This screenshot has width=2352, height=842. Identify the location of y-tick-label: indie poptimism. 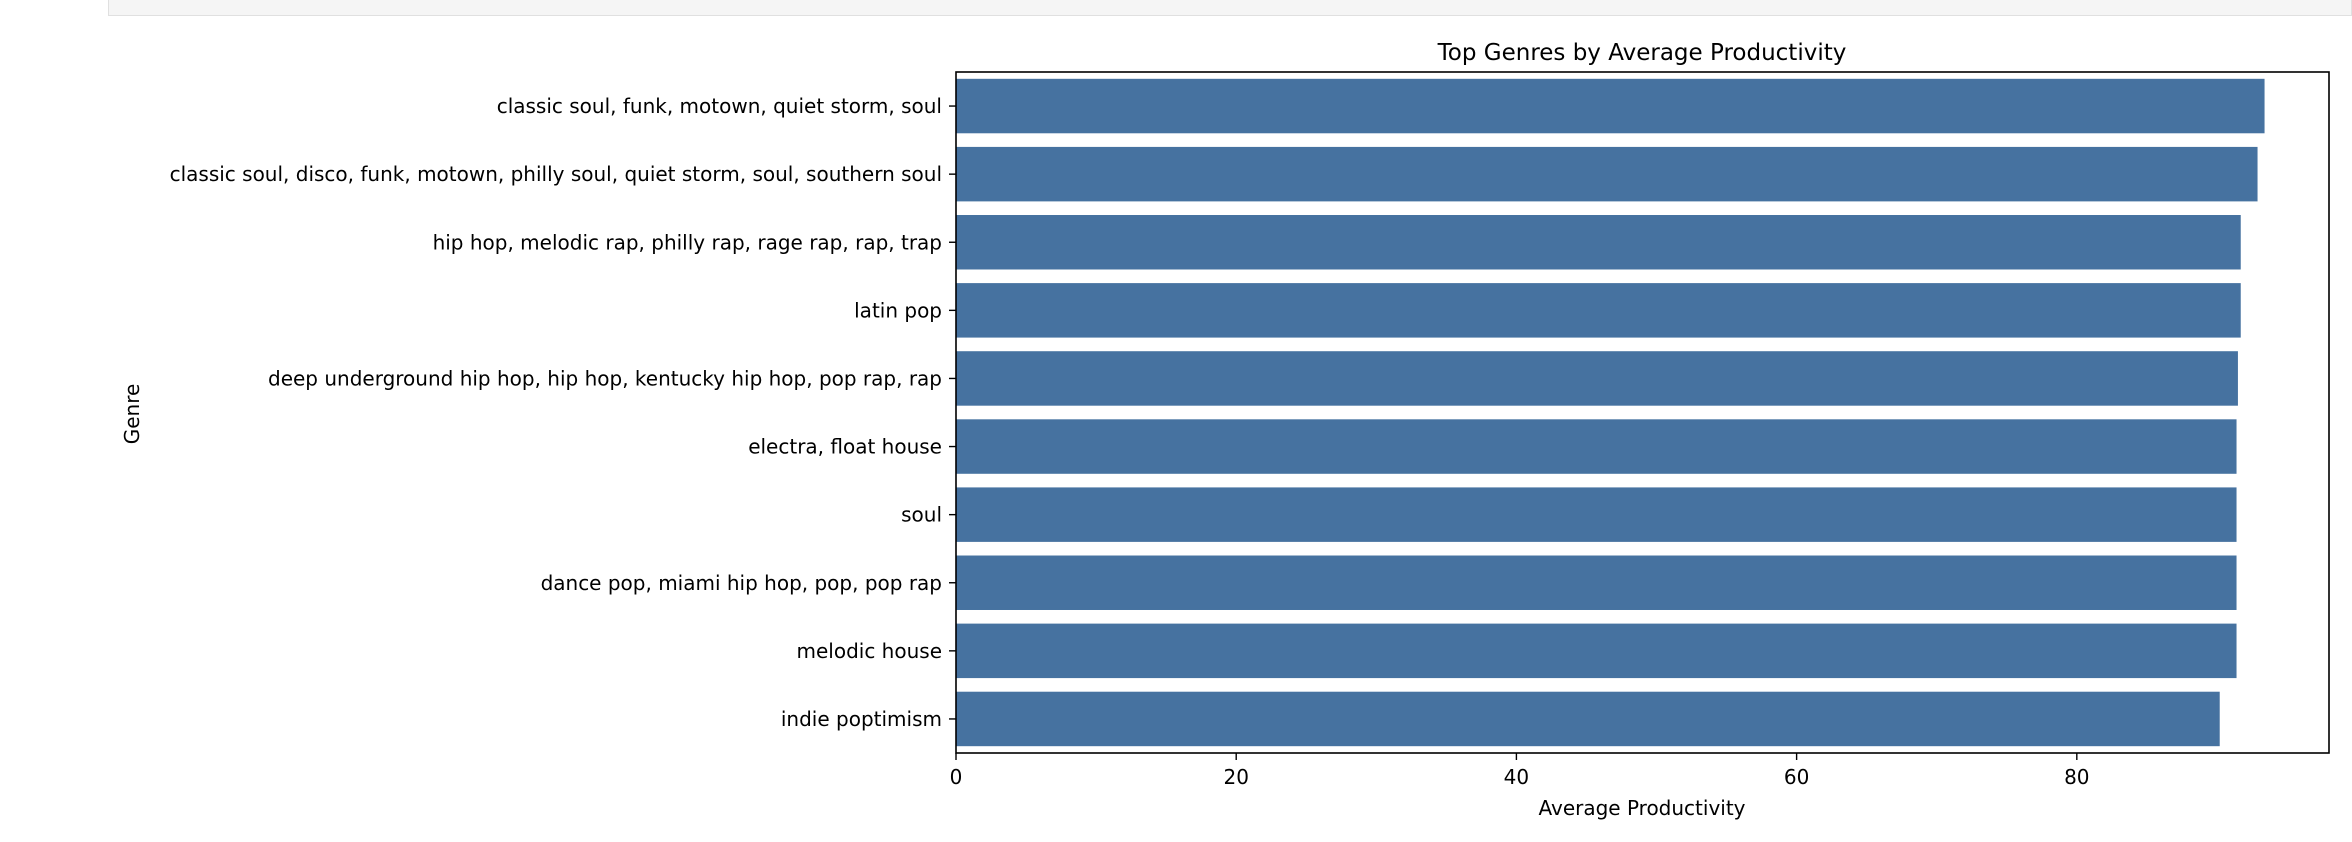
(861, 719).